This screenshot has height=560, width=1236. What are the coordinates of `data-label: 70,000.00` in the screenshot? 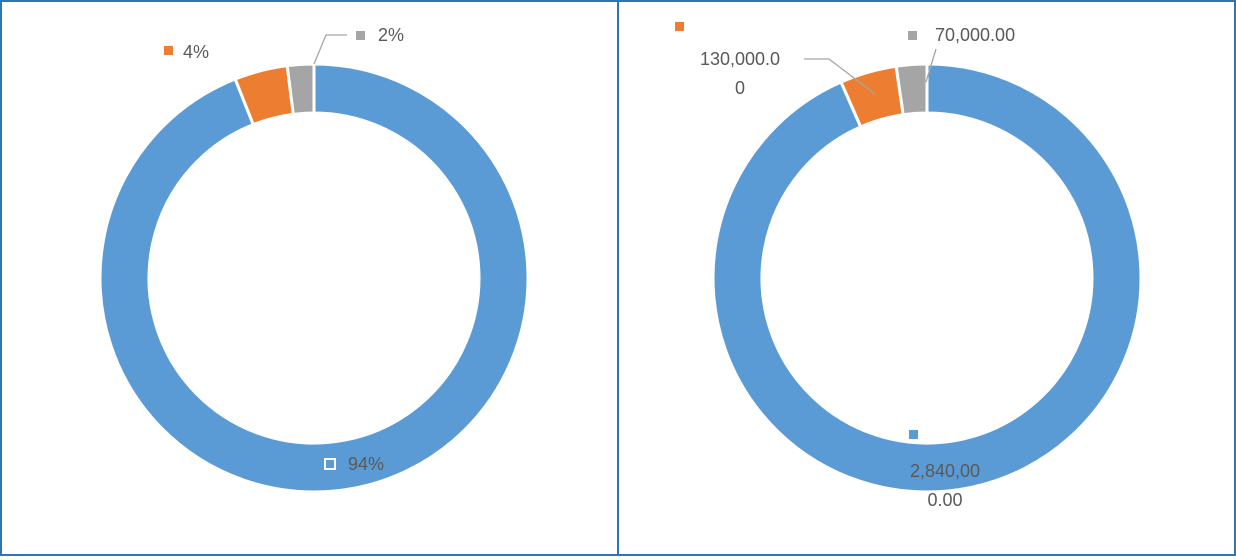 It's located at (975, 35).